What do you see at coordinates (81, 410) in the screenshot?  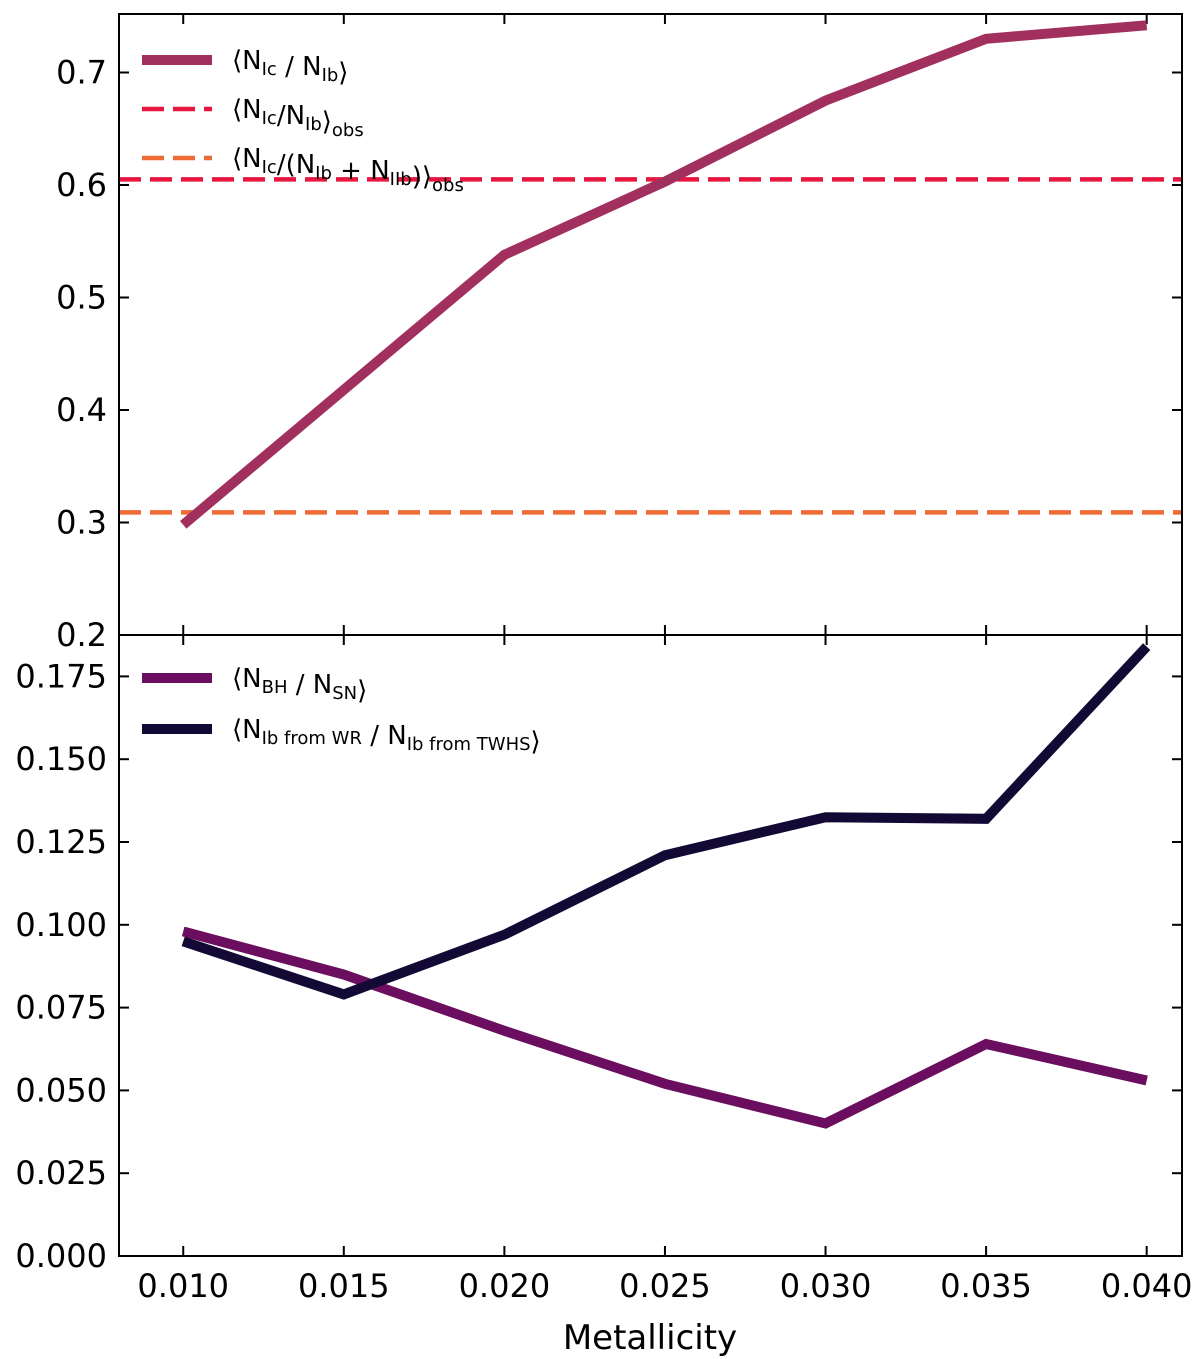 I see `y-tick-label: 0.4` at bounding box center [81, 410].